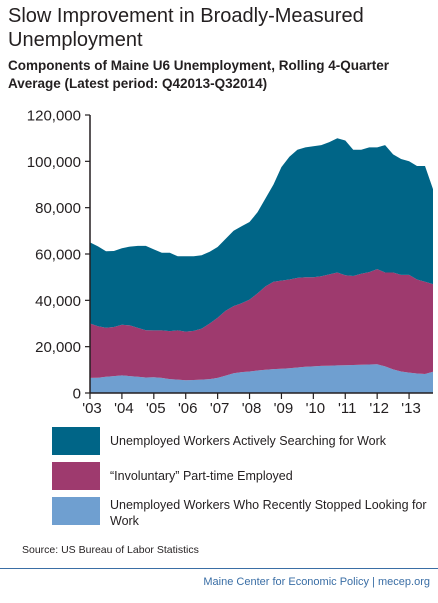 The width and height of the screenshot is (438, 603). I want to click on y-tick-label-0: 0, so click(77, 394).